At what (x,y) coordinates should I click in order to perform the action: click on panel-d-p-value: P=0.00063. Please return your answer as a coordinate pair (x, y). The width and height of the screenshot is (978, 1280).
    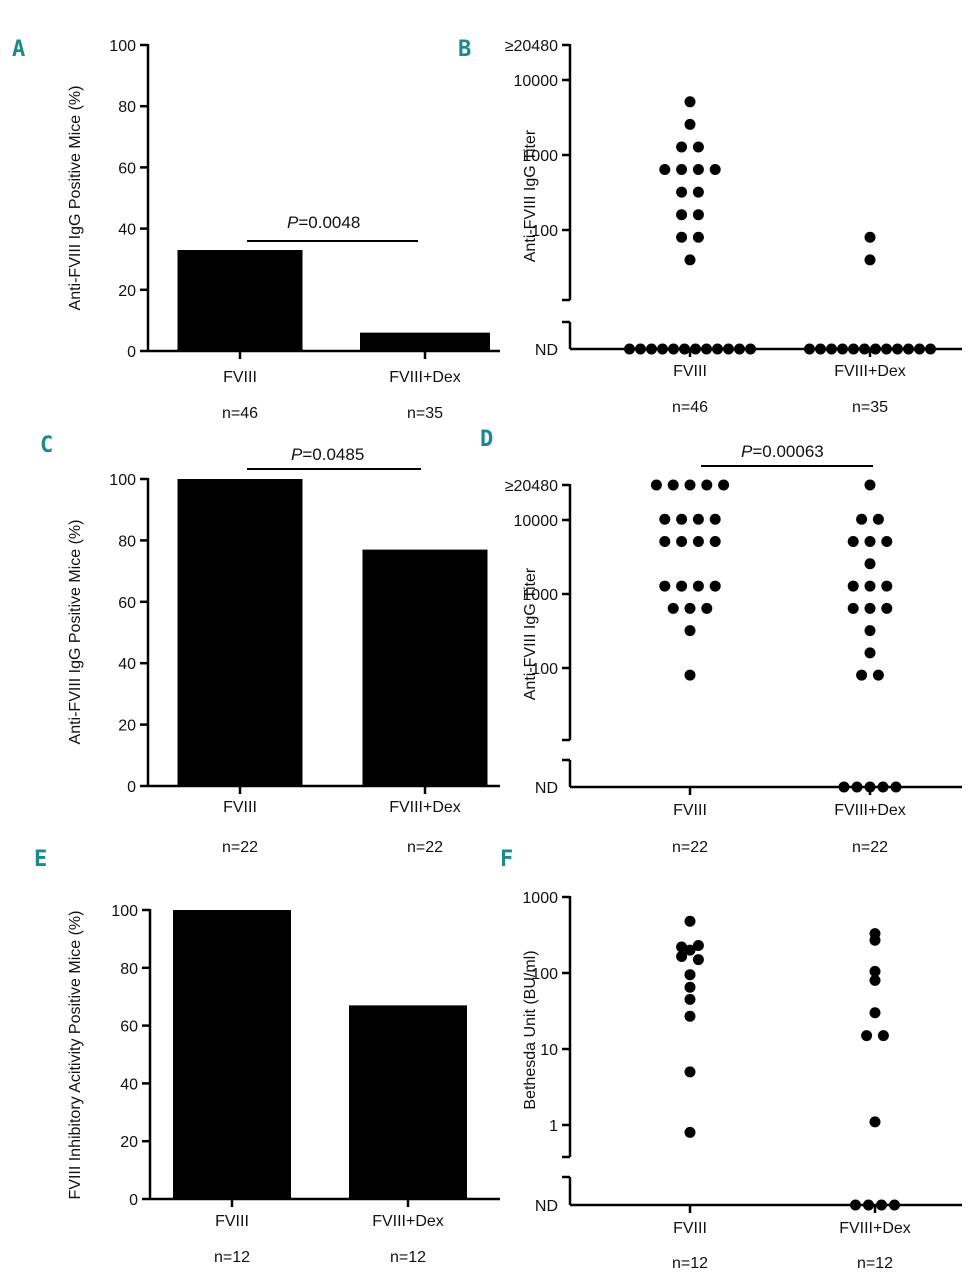
    Looking at the image, I should click on (782, 451).